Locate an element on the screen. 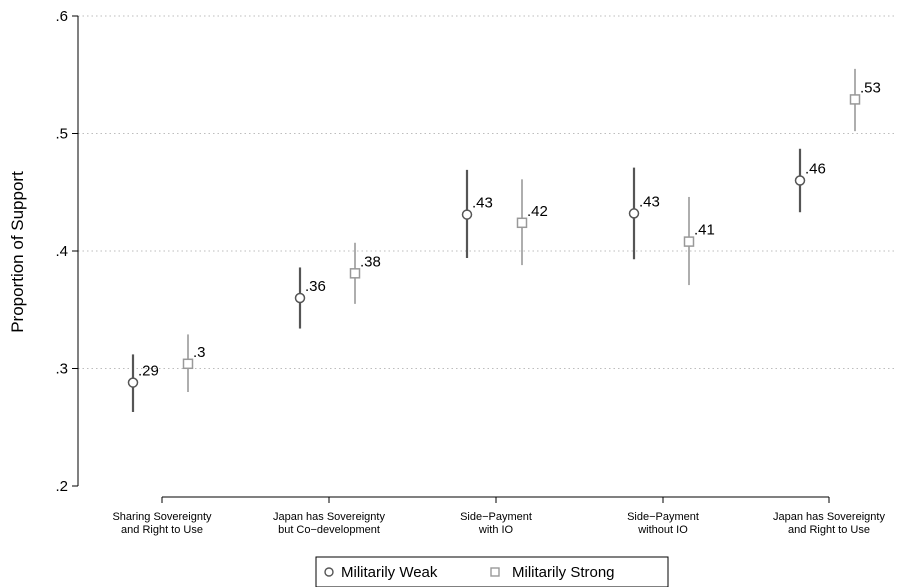  data-label: .29 is located at coordinates (148, 371).